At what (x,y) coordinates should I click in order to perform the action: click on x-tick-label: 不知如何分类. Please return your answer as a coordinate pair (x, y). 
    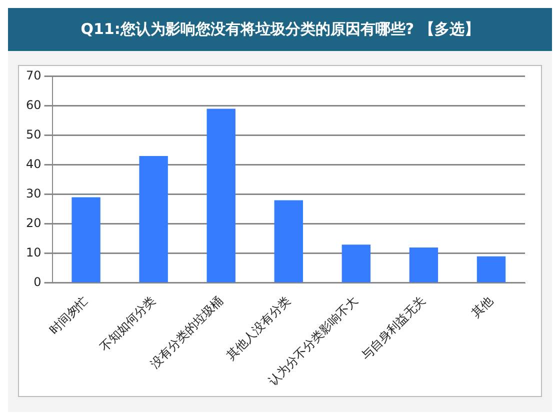
    Looking at the image, I should click on (127, 323).